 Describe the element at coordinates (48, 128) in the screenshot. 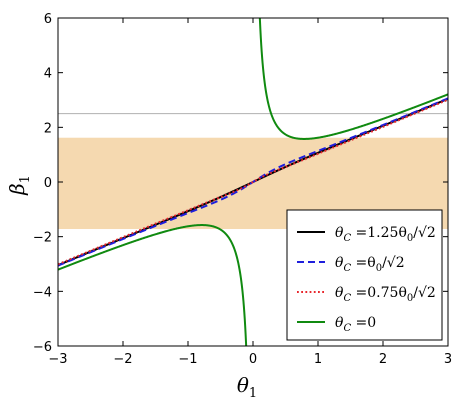

I see `y-tick-label: 2` at that location.